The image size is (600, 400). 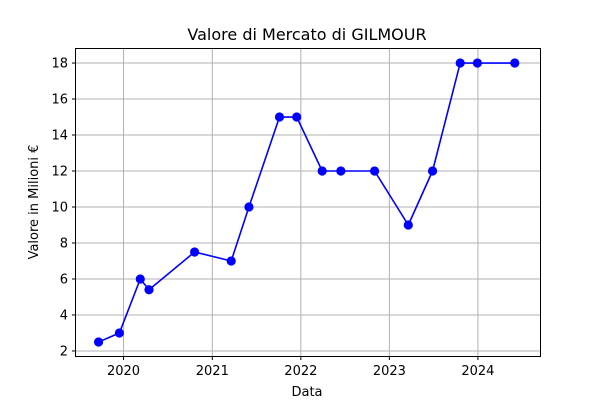 I want to click on x-tick-label: 2023, so click(x=389, y=371).